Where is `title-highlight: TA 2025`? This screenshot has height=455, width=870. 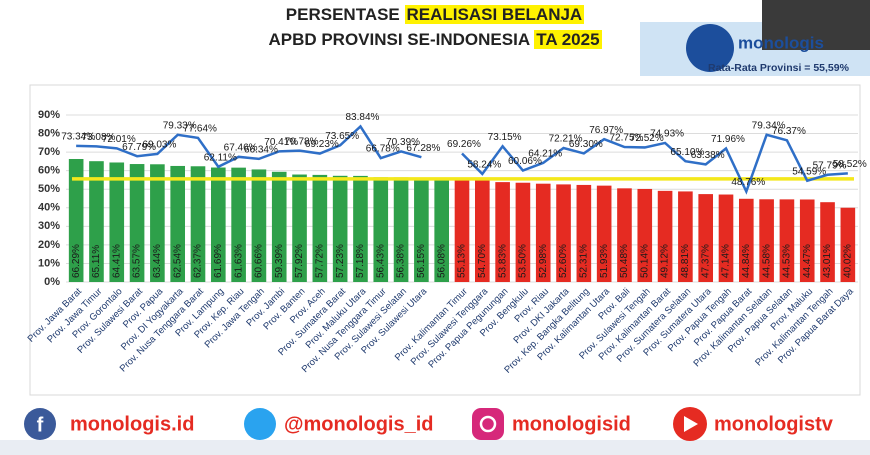 title-highlight: TA 2025 is located at coordinates (568, 39).